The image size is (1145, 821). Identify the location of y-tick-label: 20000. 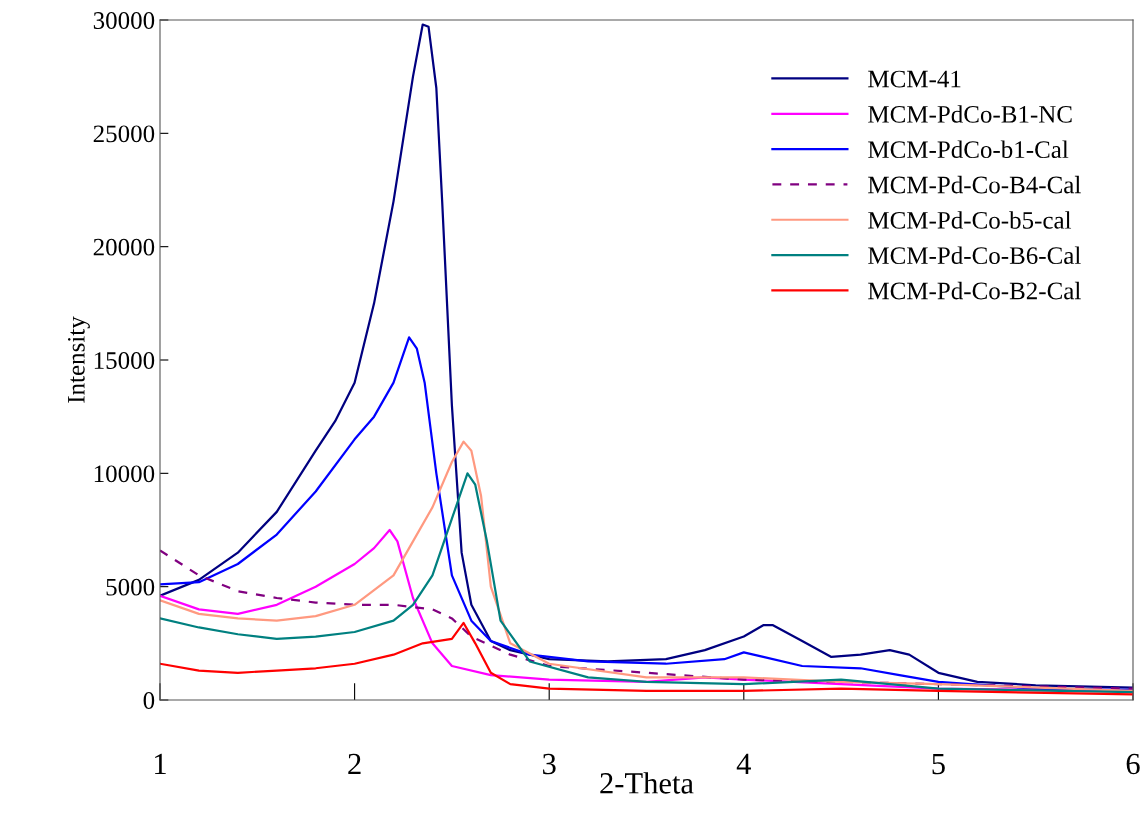
(124, 247).